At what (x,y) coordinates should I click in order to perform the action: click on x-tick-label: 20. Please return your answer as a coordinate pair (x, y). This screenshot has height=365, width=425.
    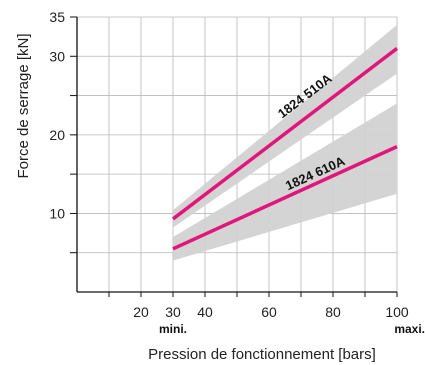
    Looking at the image, I should click on (141, 312).